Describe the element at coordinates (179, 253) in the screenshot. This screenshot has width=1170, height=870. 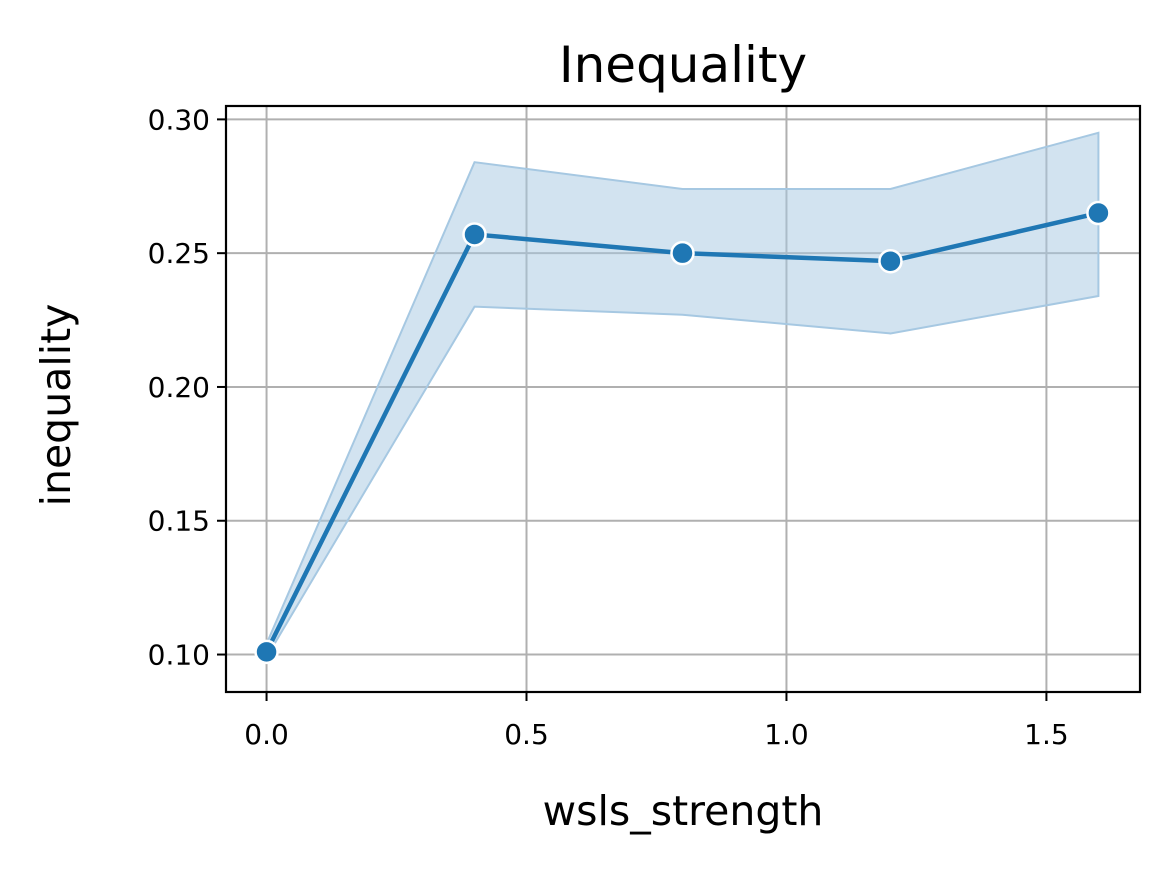
I see `y-tick-label: 0.25` at that location.